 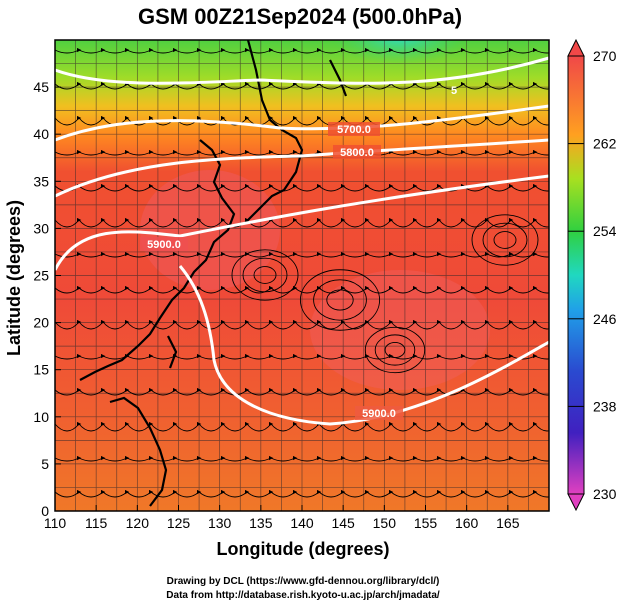 I want to click on colorbar-tick-label: 230, so click(x=605, y=494).